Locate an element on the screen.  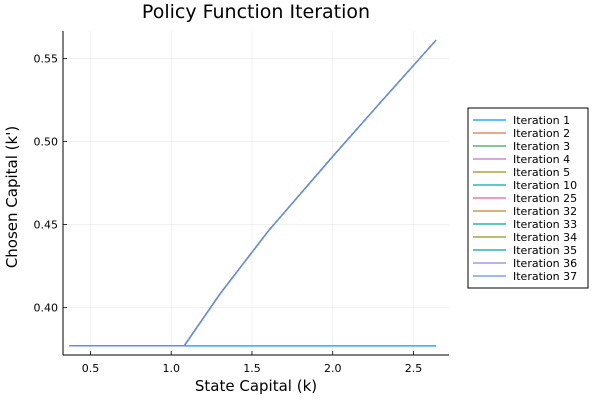
y-tick-label: 0.40 is located at coordinates (46, 308).